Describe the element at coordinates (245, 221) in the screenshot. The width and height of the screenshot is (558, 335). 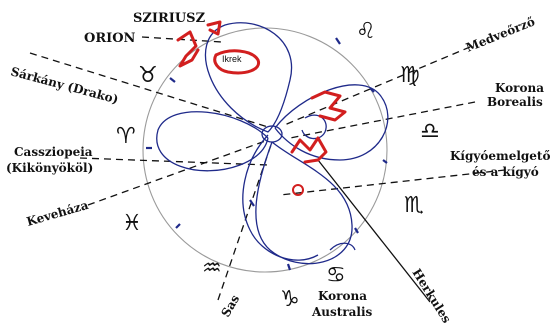
I see `ray-sas` at that location.